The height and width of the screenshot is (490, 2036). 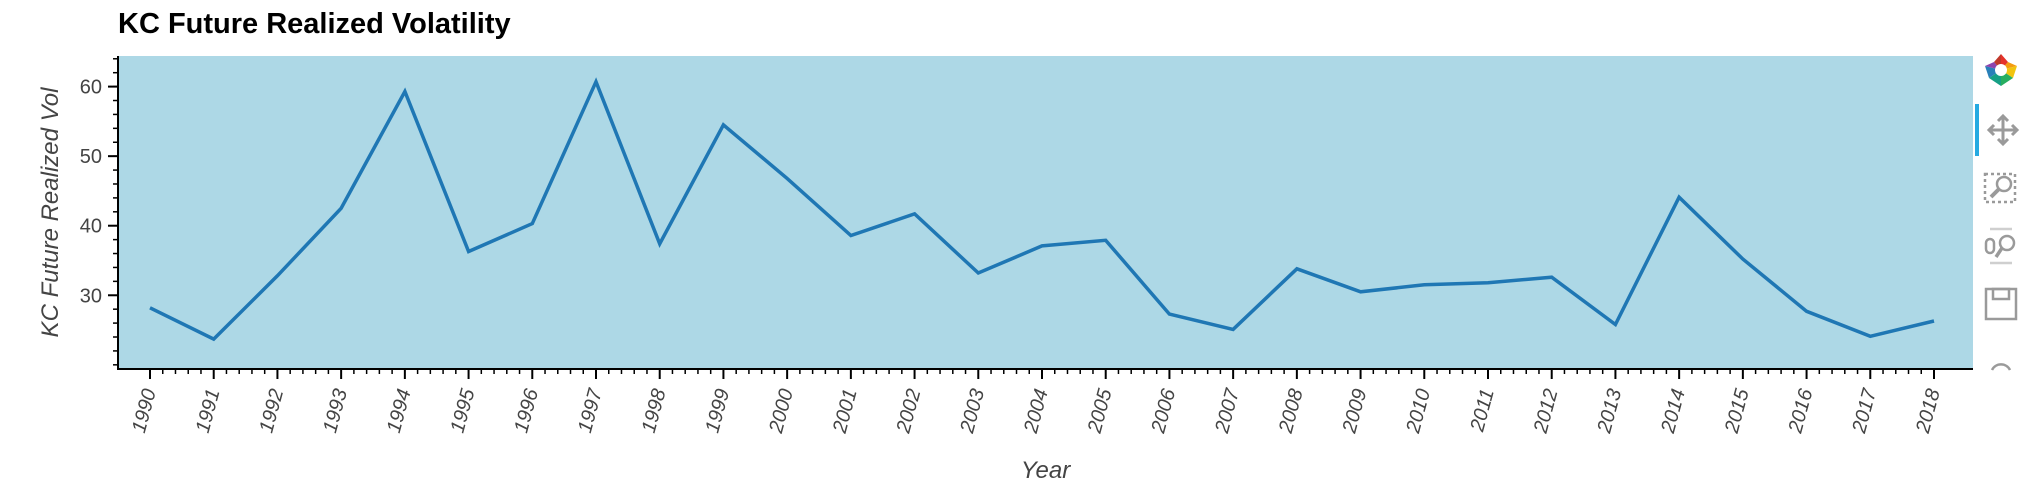 What do you see at coordinates (1354, 412) in the screenshot?
I see `x-tick-label: 2009` at bounding box center [1354, 412].